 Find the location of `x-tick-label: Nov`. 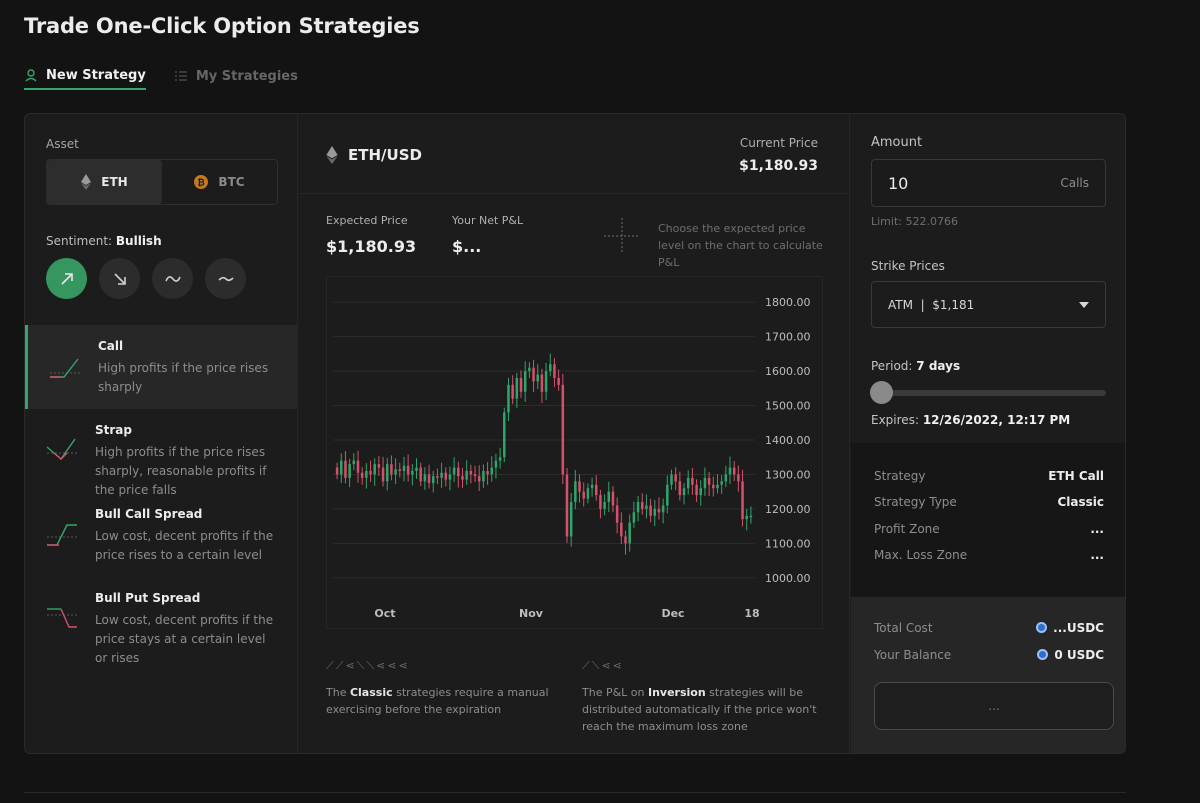

x-tick-label: Nov is located at coordinates (531, 613).